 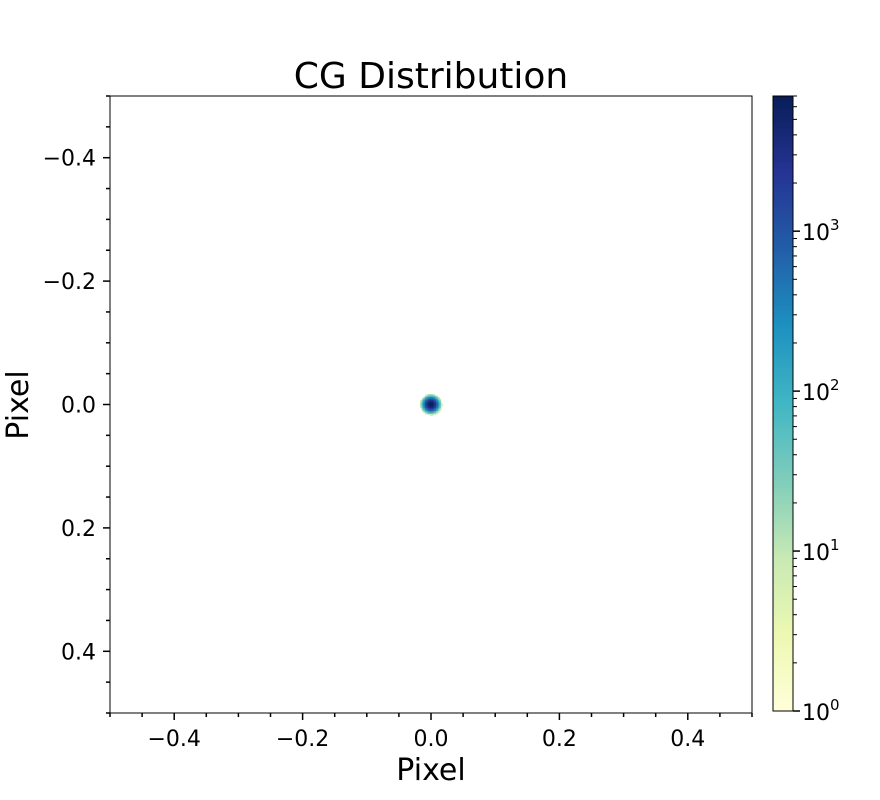 What do you see at coordinates (783, 403) in the screenshot?
I see `colorbar` at bounding box center [783, 403].